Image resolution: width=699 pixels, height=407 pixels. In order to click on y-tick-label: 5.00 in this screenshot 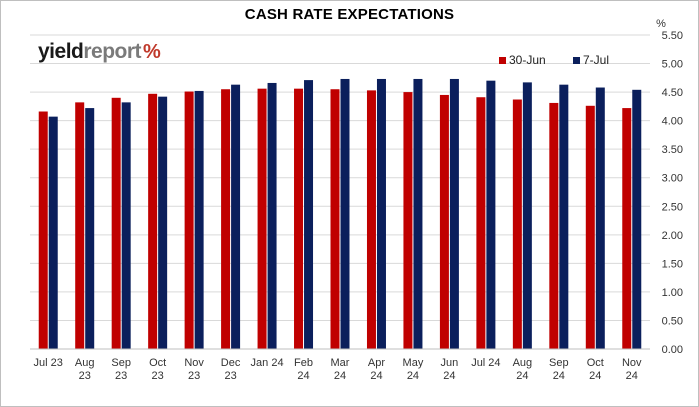, I will do `click(672, 65)`.